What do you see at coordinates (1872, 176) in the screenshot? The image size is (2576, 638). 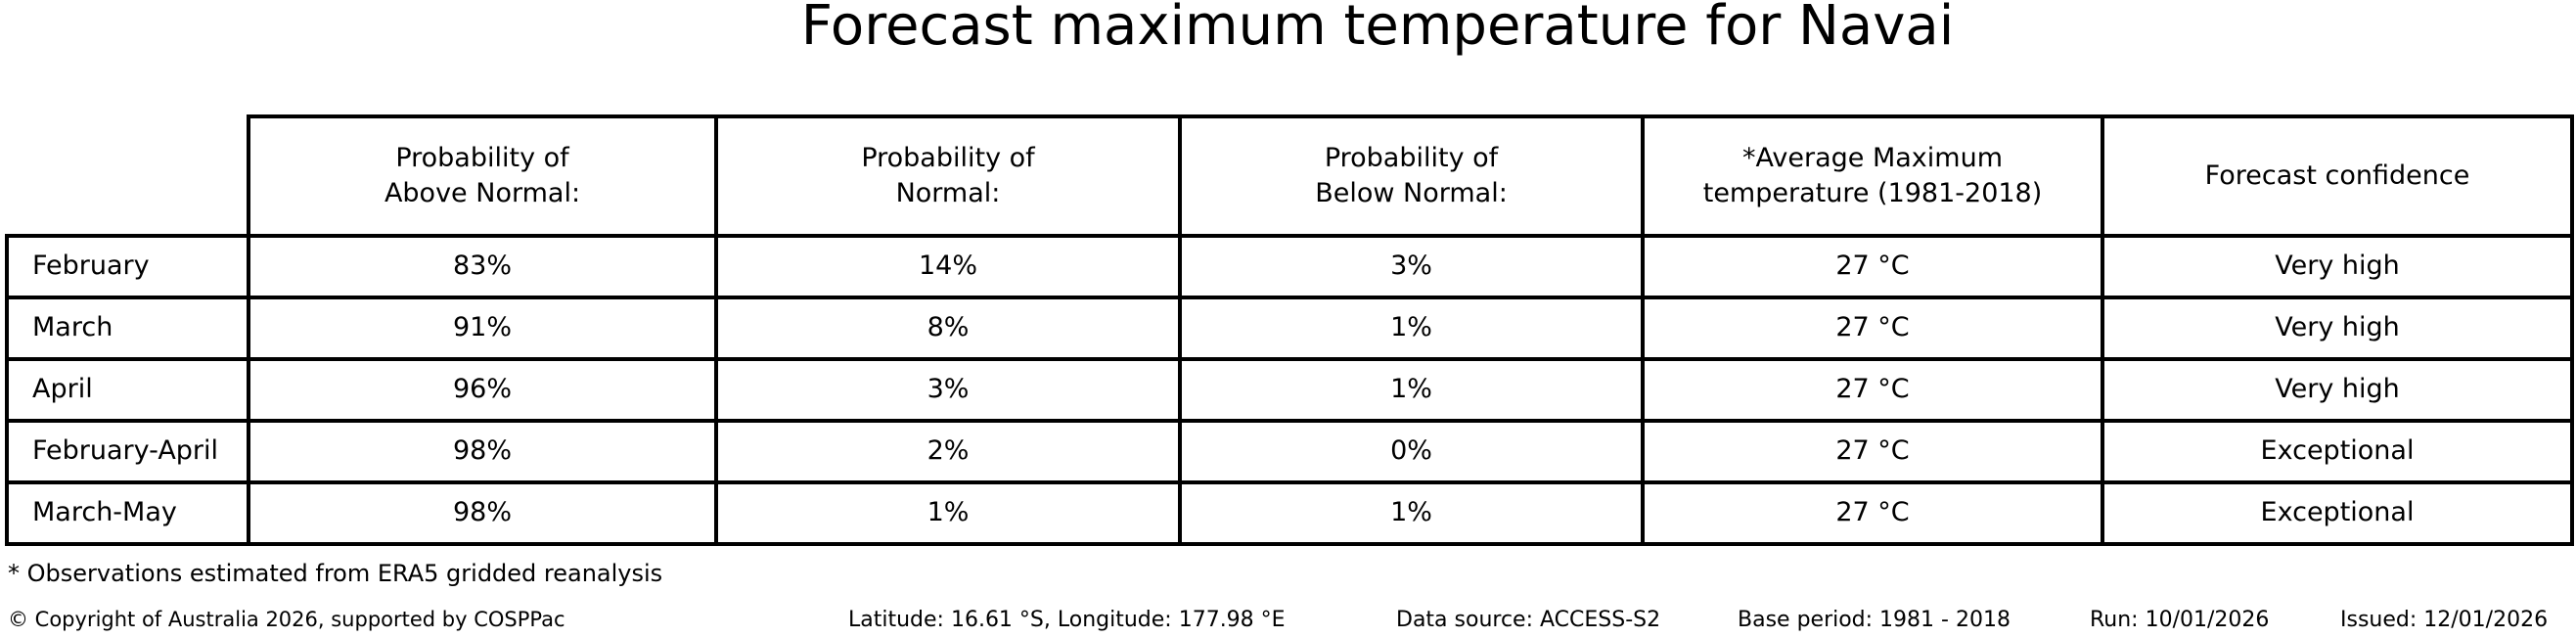 I see `col-header-average-max-temp: *Average Maximum temperature (1981-2018)` at bounding box center [1872, 176].